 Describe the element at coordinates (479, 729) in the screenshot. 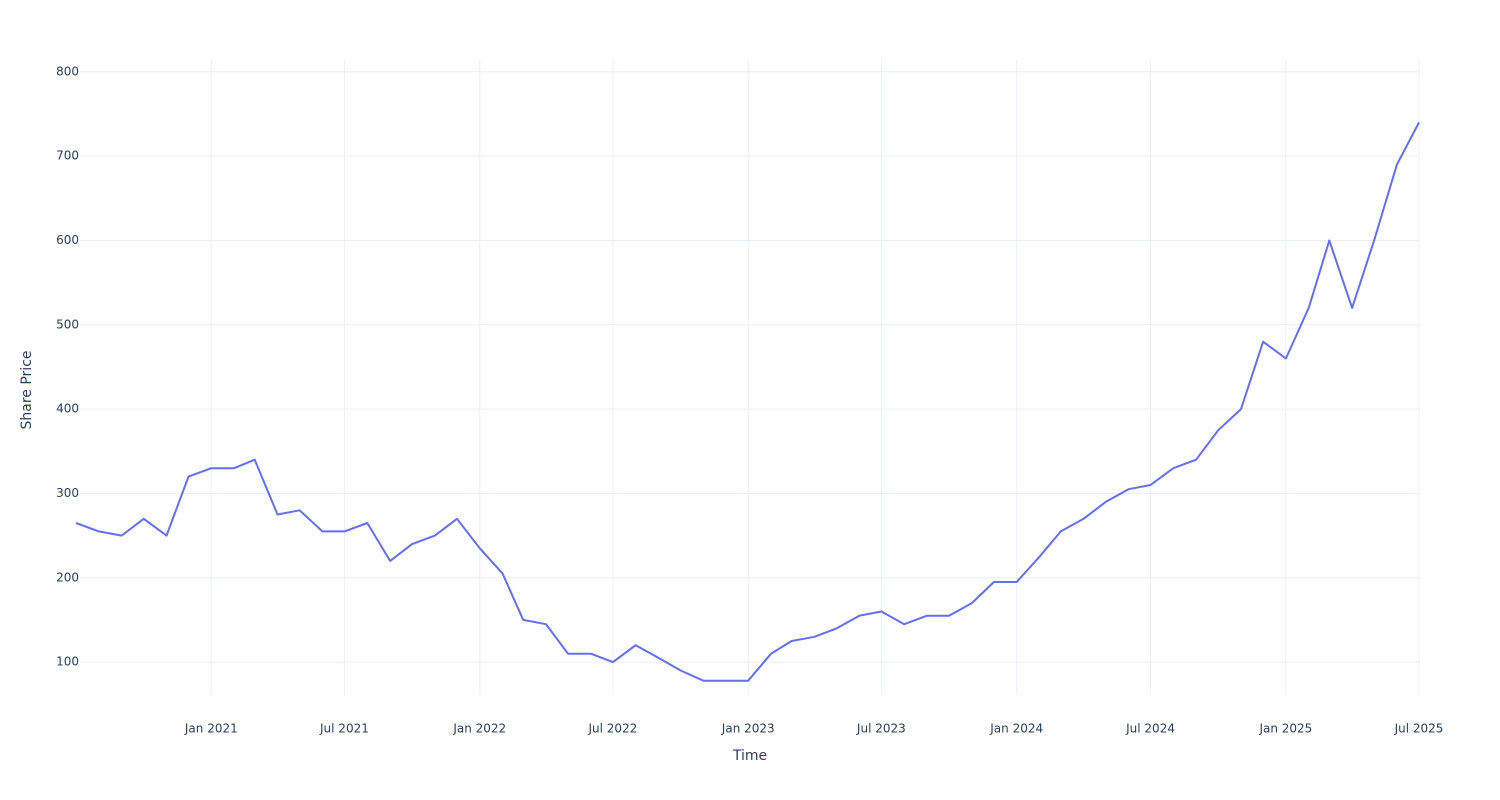

I see `x-tick-label: Jan 2022` at that location.